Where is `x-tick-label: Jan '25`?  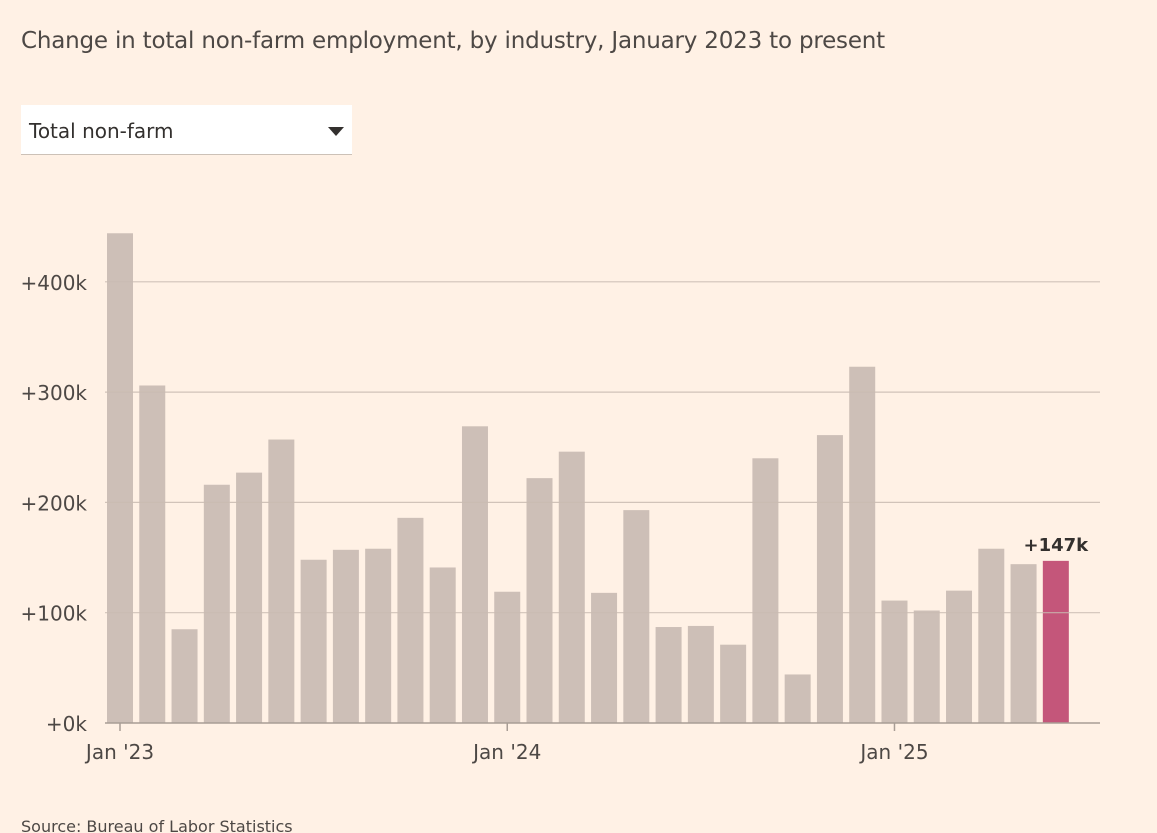 x-tick-label: Jan '25 is located at coordinates (893, 752).